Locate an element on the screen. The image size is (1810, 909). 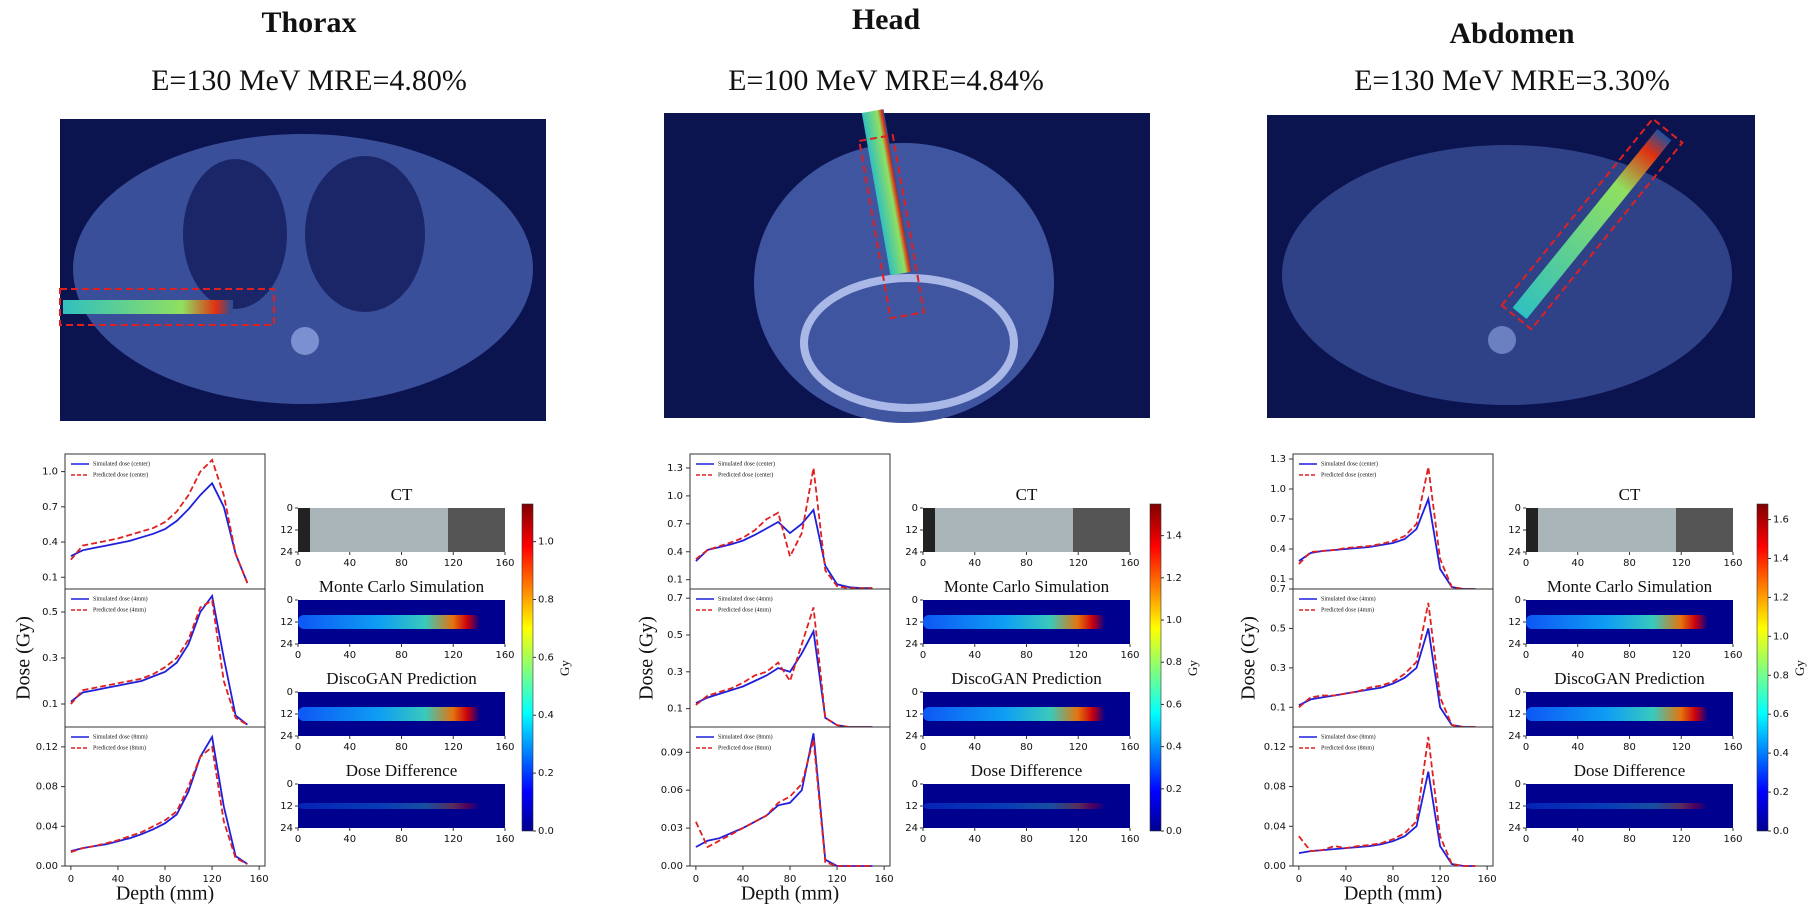
ct-spine is located at coordinates (305, 341).